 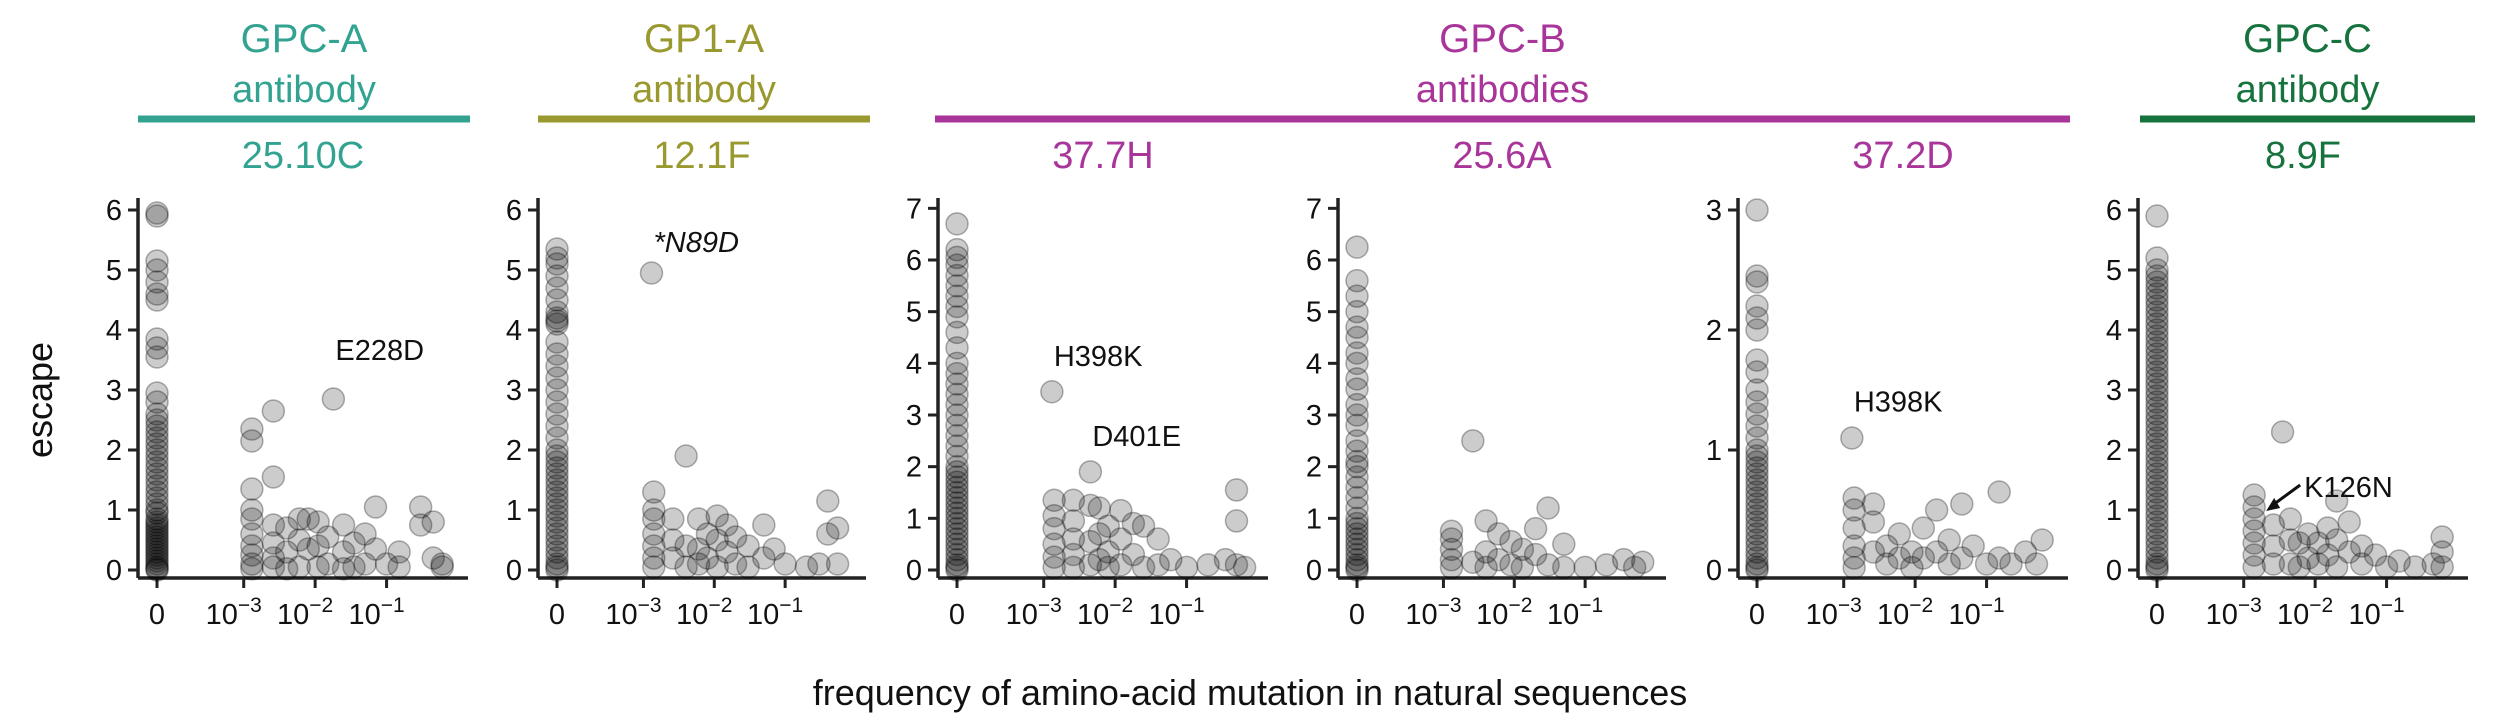 What do you see at coordinates (2307, 39) in the screenshot?
I see `group-title: GPC-C` at bounding box center [2307, 39].